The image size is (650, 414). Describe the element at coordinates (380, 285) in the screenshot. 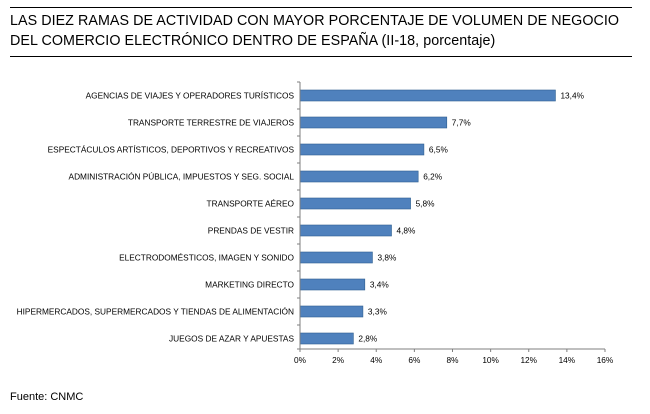

I see `value-label: 3,4%` at that location.